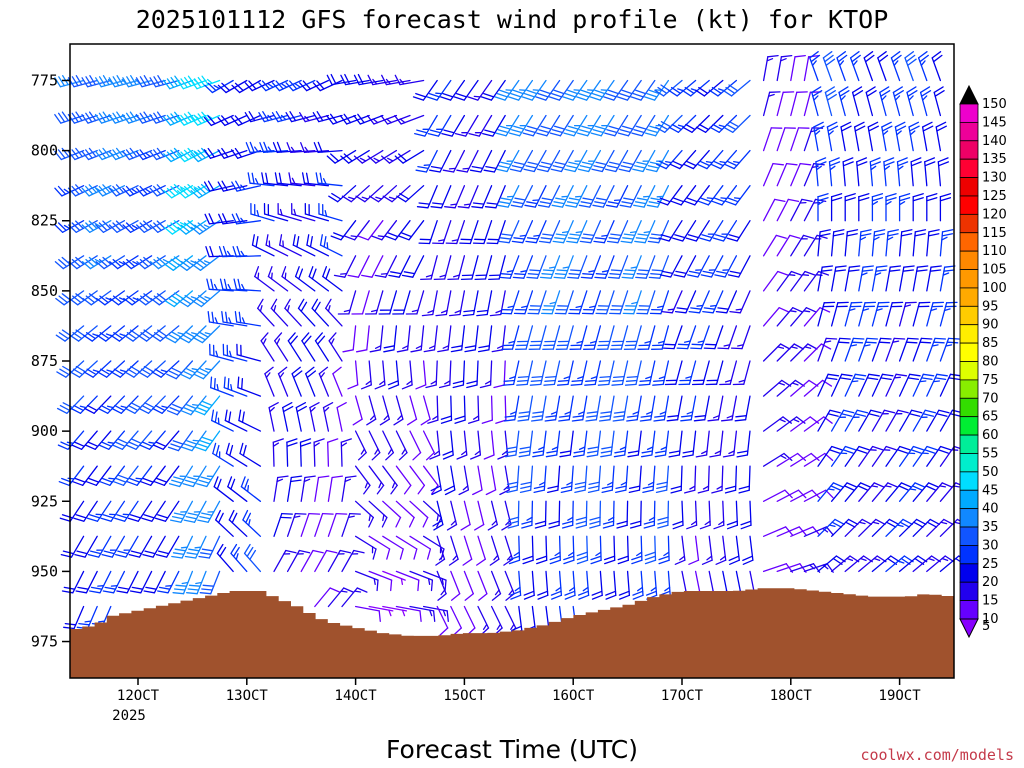  What do you see at coordinates (990, 417) in the screenshot?
I see `colorbar-label: 65` at bounding box center [990, 417].